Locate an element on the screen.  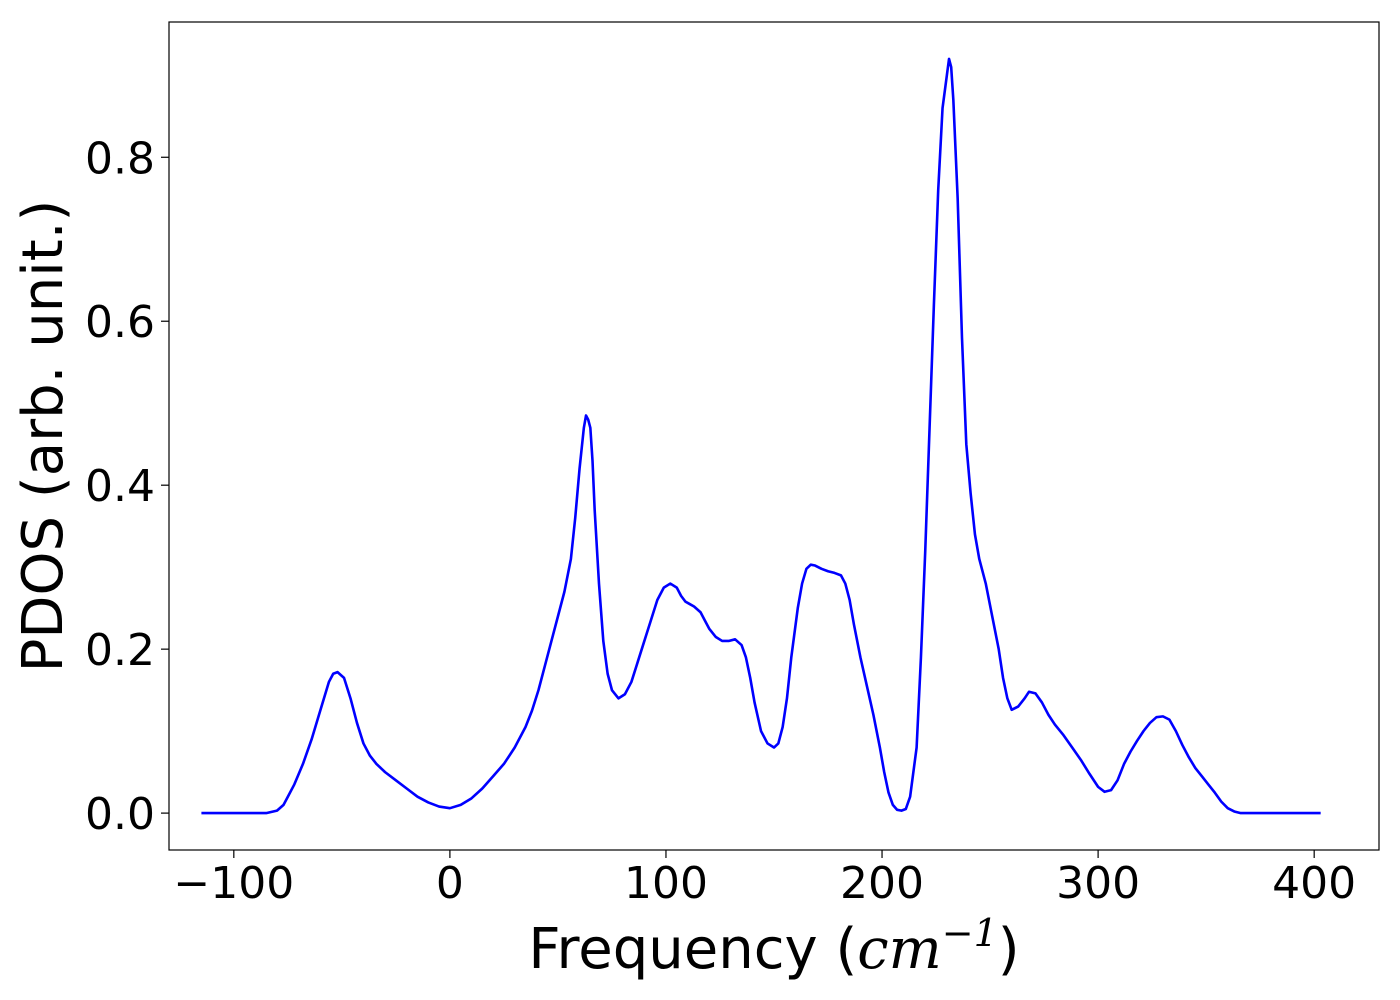
x-axis-unit: cm is located at coordinates (899, 949).